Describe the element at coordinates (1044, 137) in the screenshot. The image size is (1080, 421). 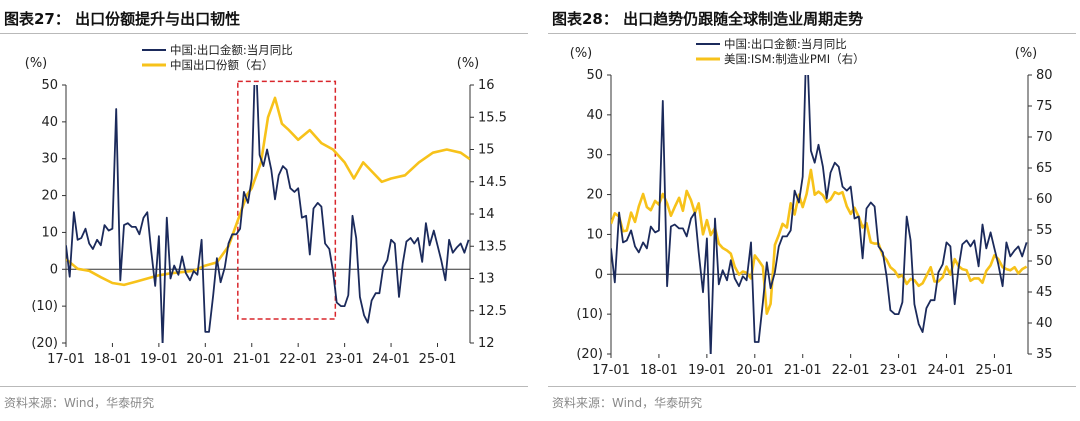
I see `right-axis-tick-label: 70` at that location.